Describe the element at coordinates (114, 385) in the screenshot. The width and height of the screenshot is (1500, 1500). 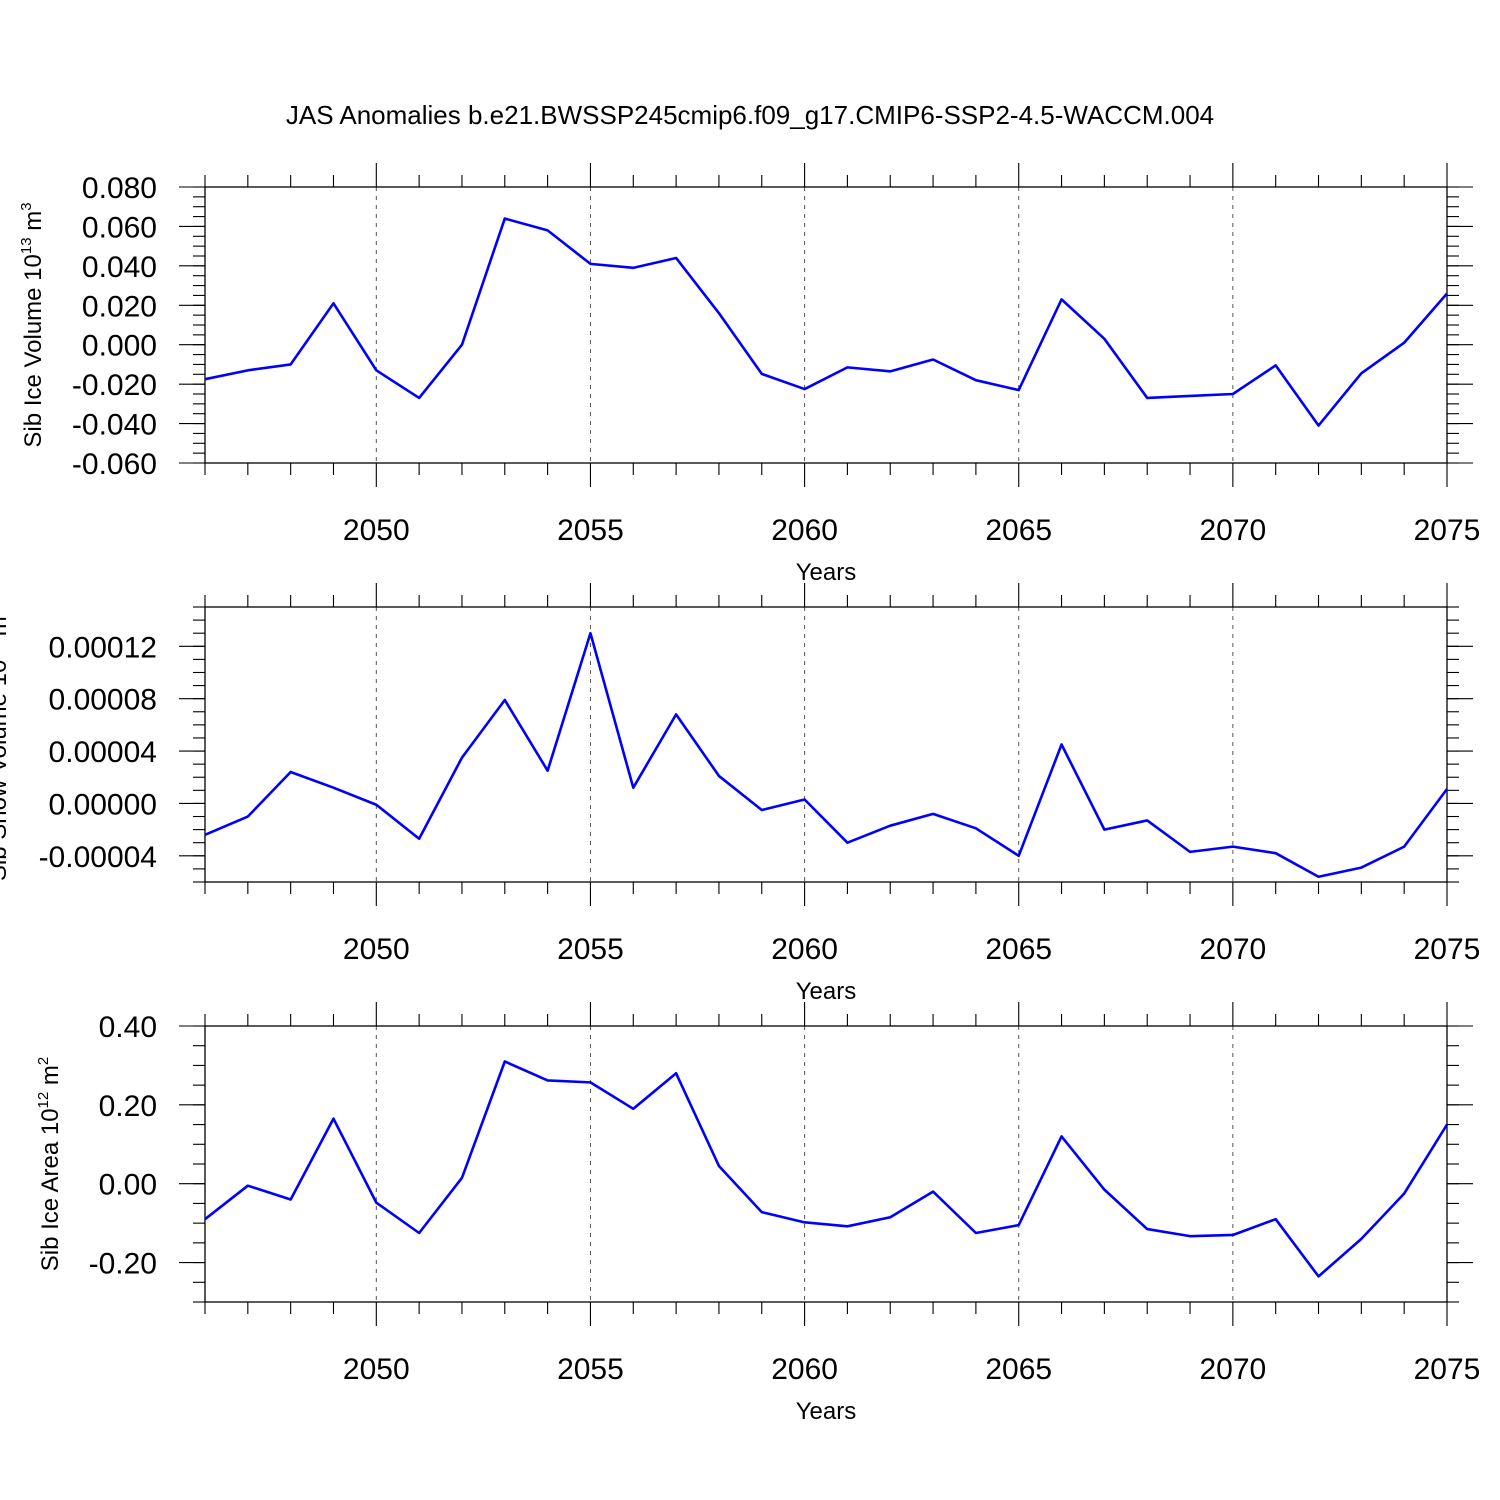
I see `y-tick-label: -0.020` at that location.